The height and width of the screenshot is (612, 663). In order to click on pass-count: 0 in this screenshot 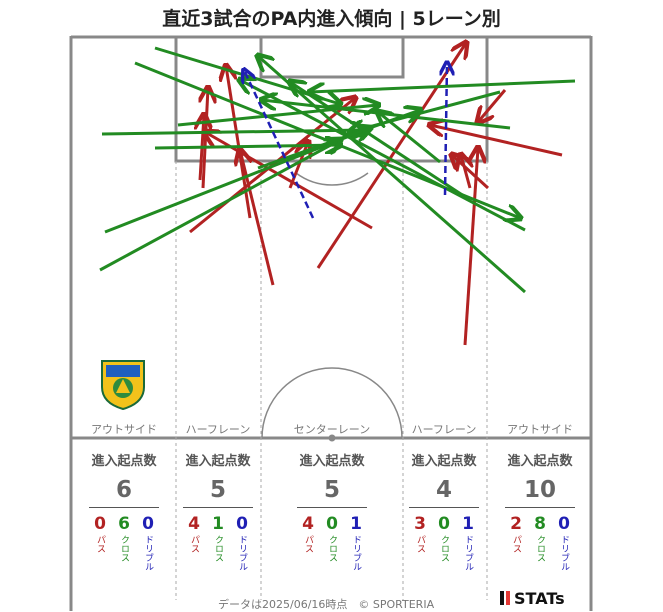, I will do `click(100, 524)`.